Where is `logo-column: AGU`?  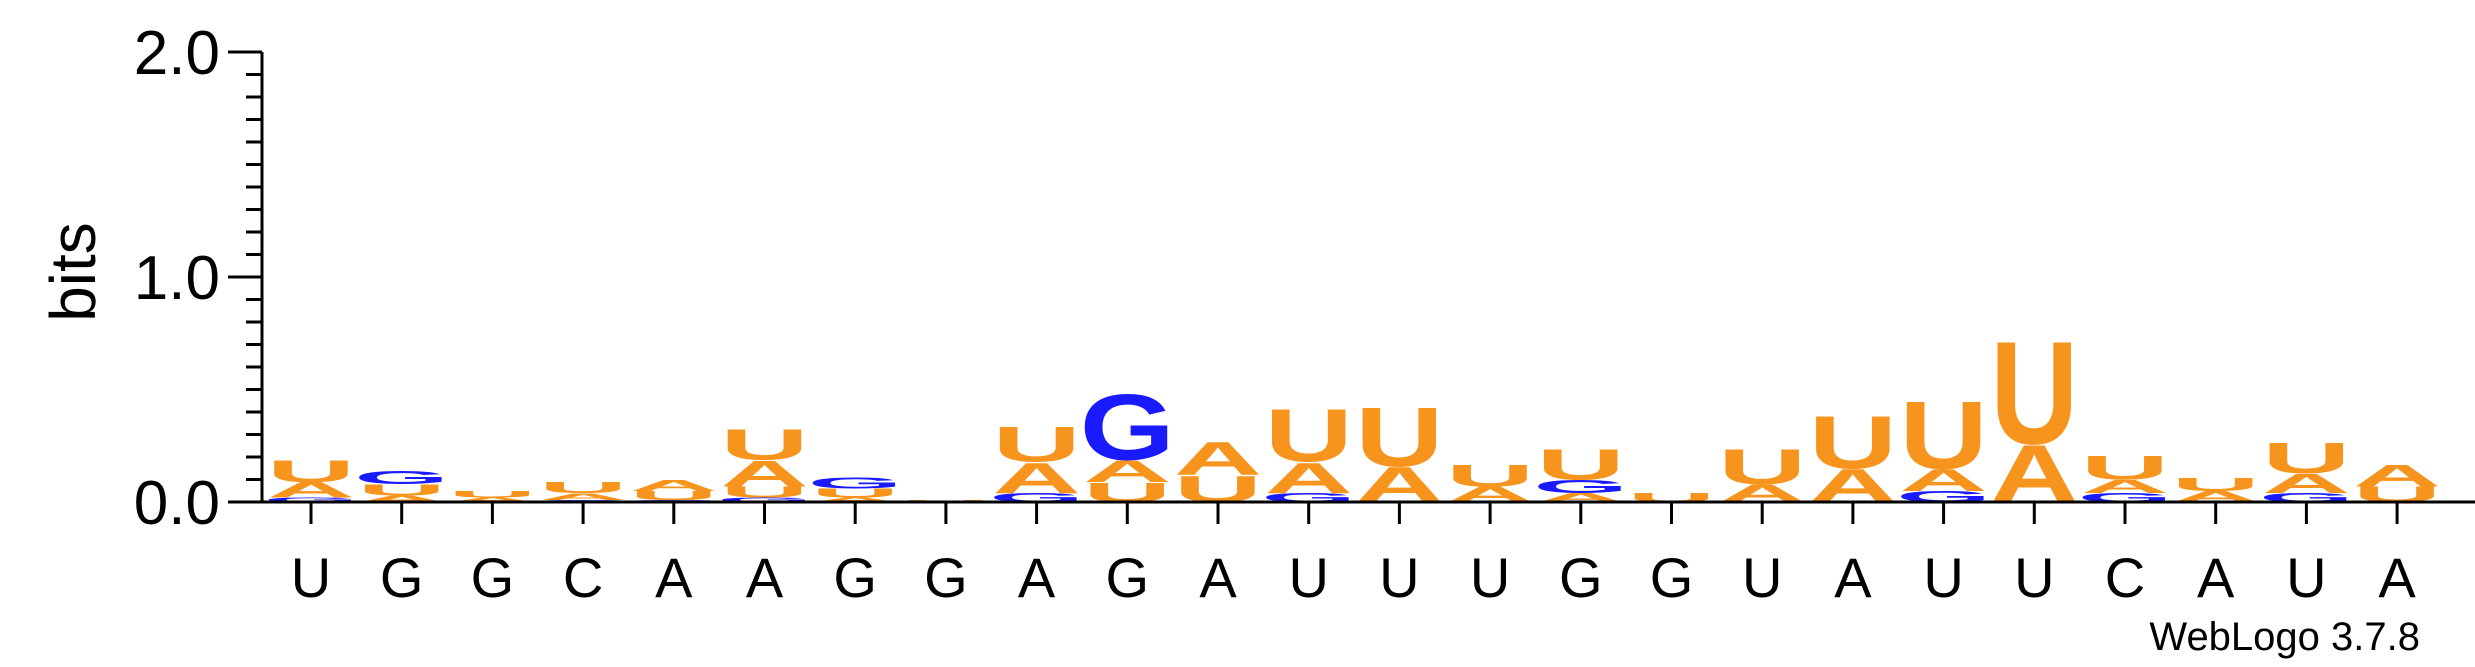 logo-column: AGU is located at coordinates (1580, 472).